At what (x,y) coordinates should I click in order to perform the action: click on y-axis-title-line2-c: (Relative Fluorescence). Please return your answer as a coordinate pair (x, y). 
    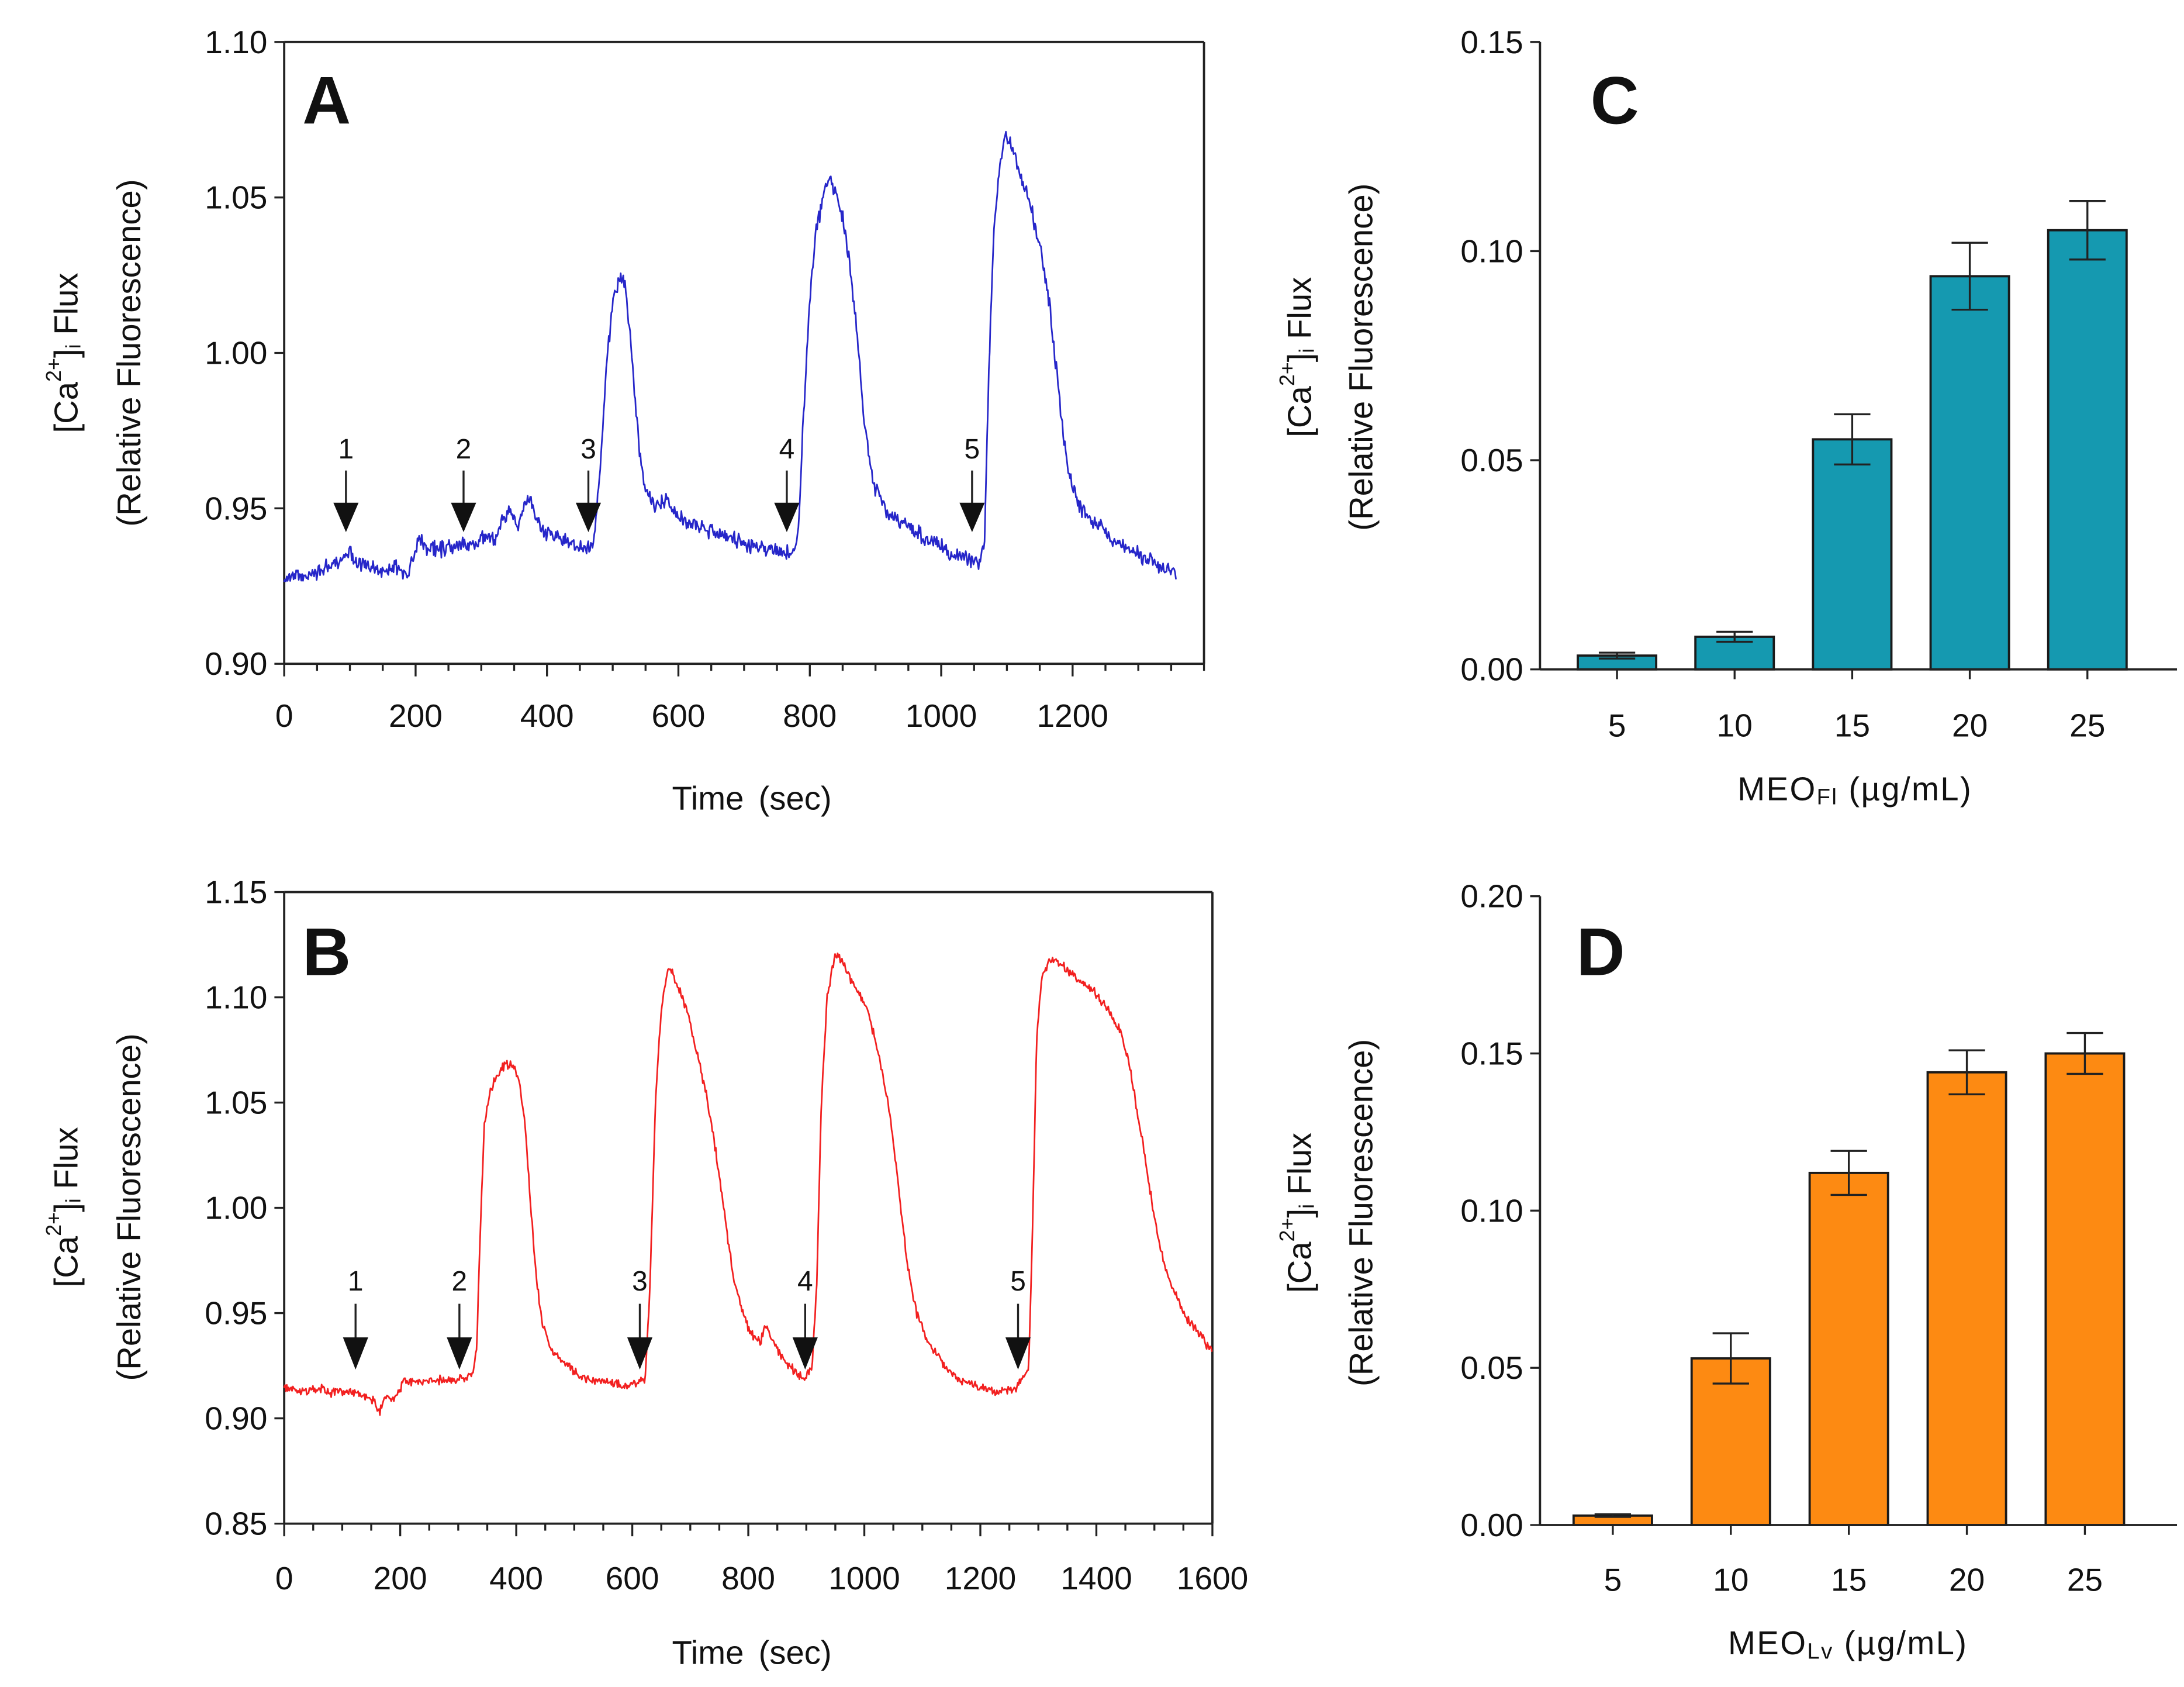
    Looking at the image, I should click on (1360, 357).